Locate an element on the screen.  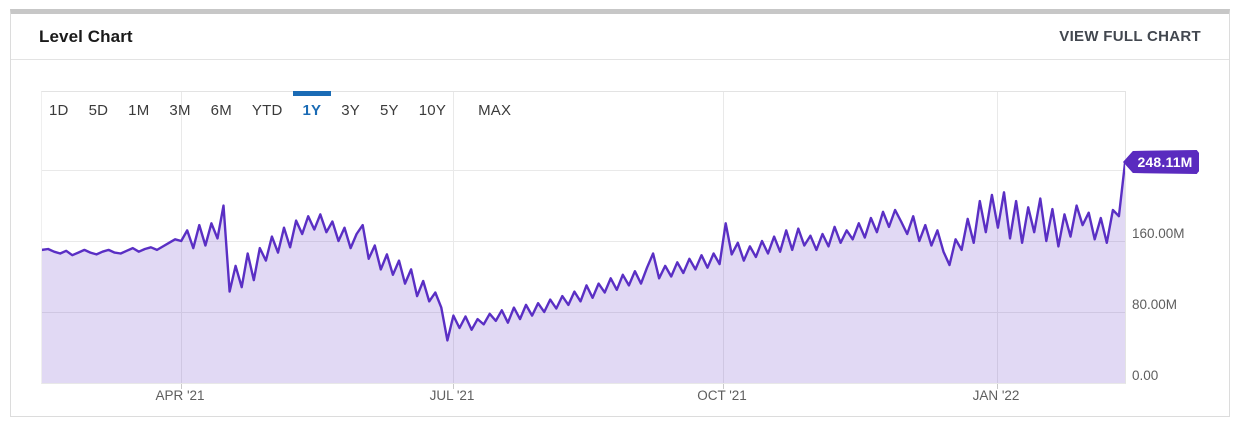
widget-header: Level Chart VIEW FULL CHART is located at coordinates (620, 37).